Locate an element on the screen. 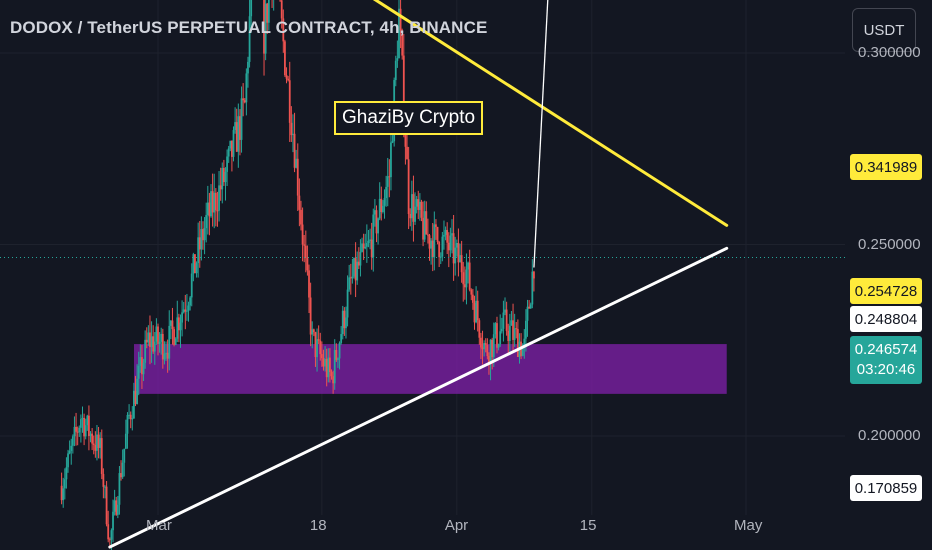 This screenshot has width=932, height=550. time-axis-label: 18 is located at coordinates (318, 525).